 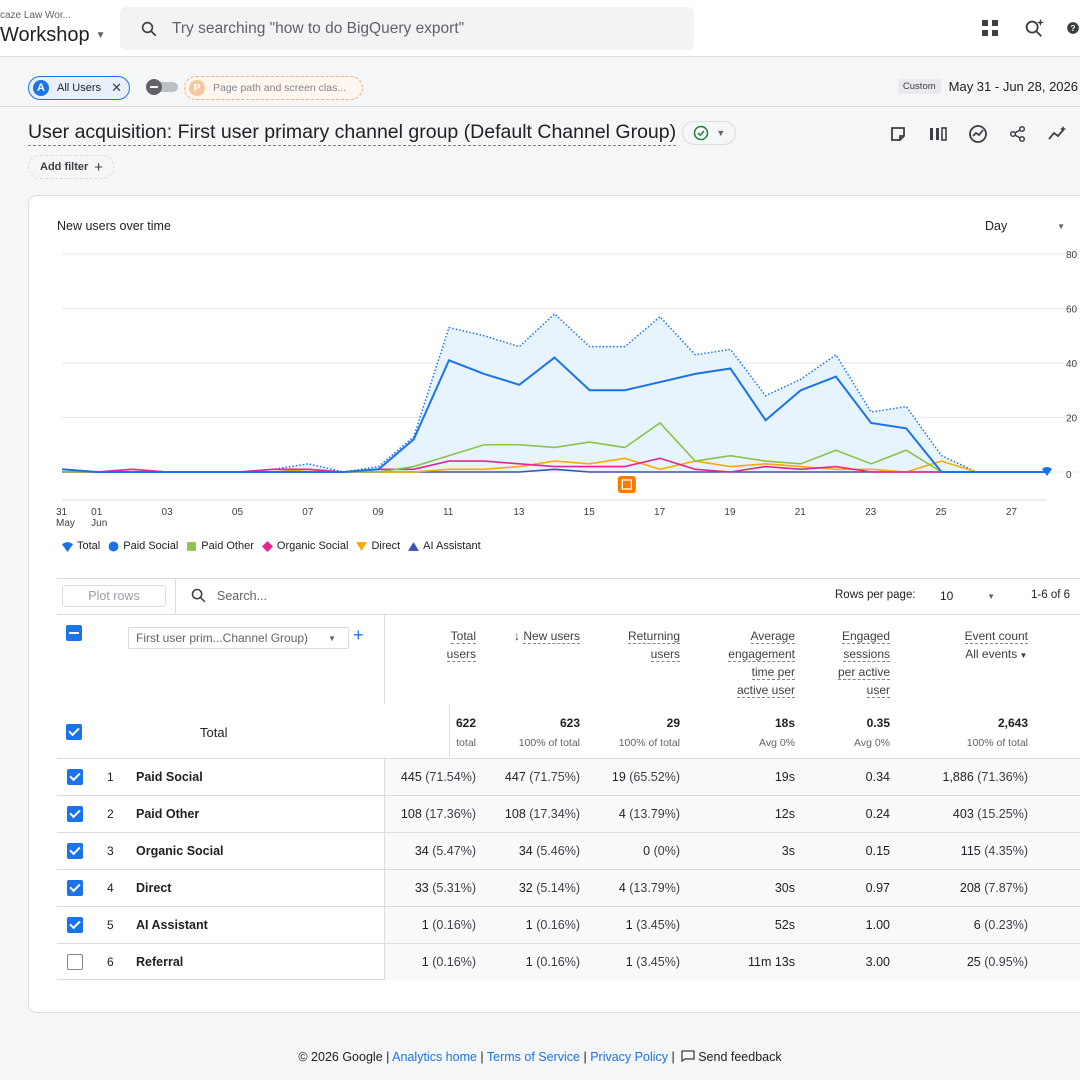 What do you see at coordinates (180, 851) in the screenshot?
I see `row-channel-name: Organic Social` at bounding box center [180, 851].